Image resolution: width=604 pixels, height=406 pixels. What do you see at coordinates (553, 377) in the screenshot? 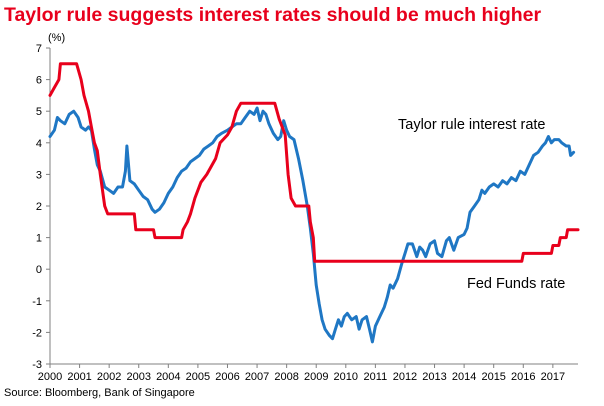
I see `x-tick-label: 2017` at bounding box center [553, 377].